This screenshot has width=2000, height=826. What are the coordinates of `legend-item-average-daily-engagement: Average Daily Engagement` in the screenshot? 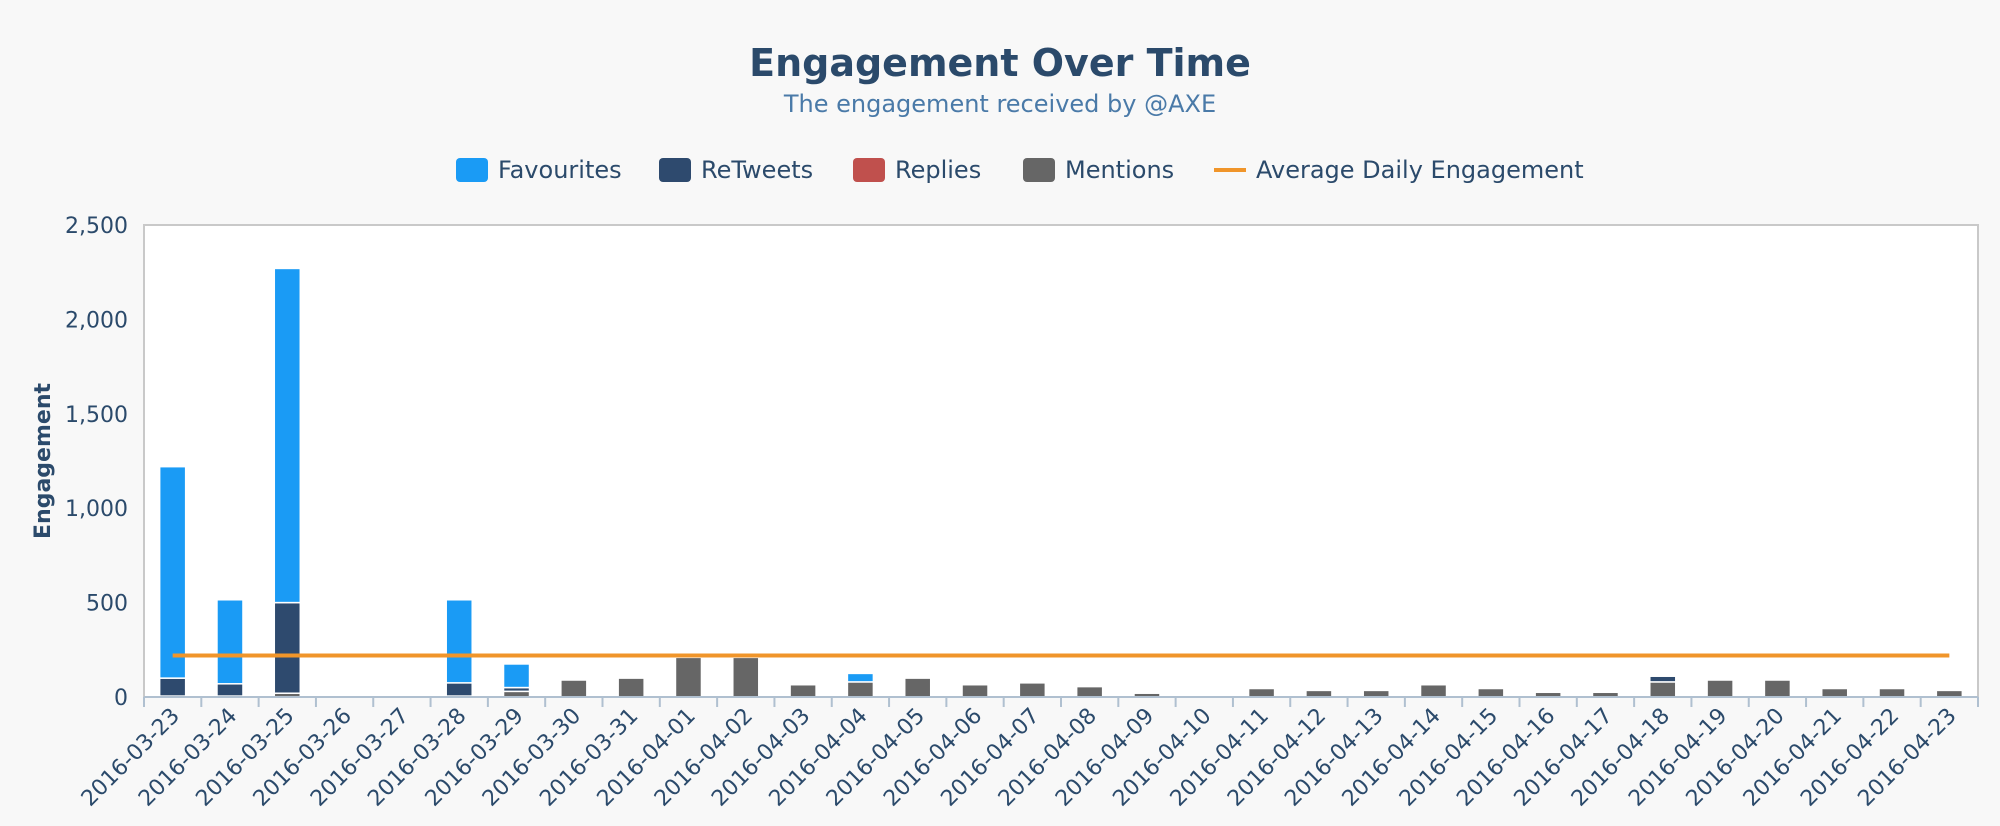 It's located at (1399, 170).